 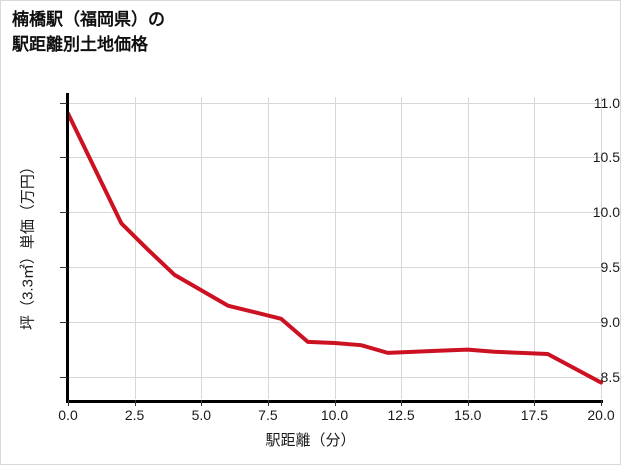 What do you see at coordinates (268, 415) in the screenshot?
I see `x-tick-label: 7.5` at bounding box center [268, 415].